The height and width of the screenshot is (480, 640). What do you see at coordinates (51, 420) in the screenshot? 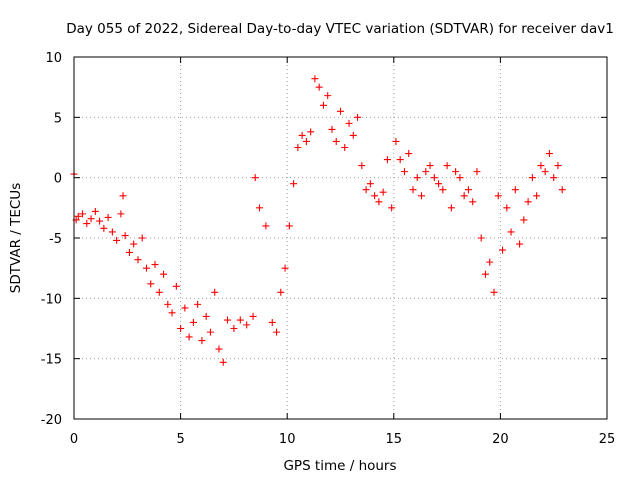
I see `y-tick-label: -20` at bounding box center [51, 420].